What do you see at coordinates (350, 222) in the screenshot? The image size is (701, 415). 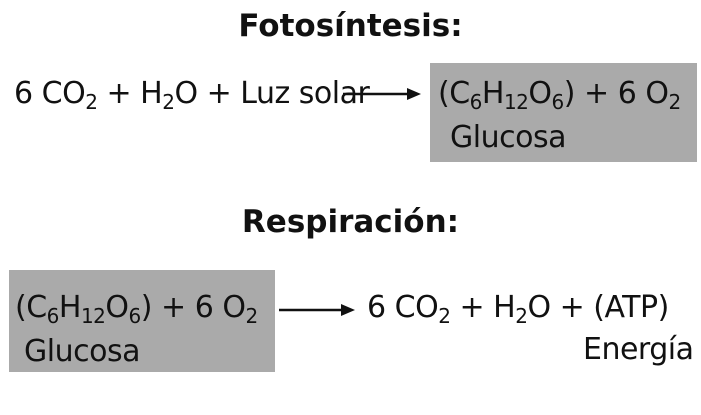 I see `respiration-heading: Respiración:` at bounding box center [350, 222].